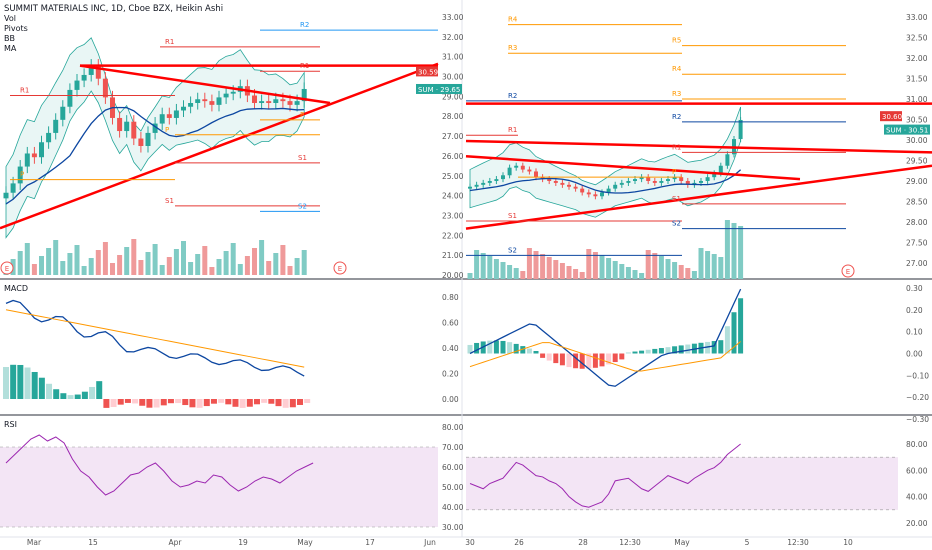 The width and height of the screenshot is (932, 550). I want to click on right-time-axis-tick: 5, so click(747, 542).